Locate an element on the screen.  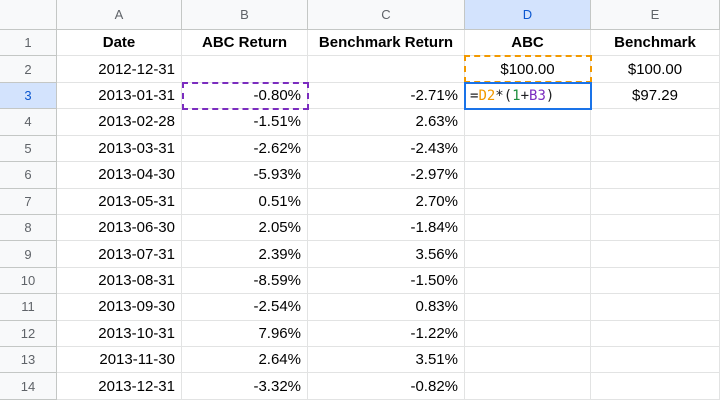
row-header-3: 3 is located at coordinates (28, 96).